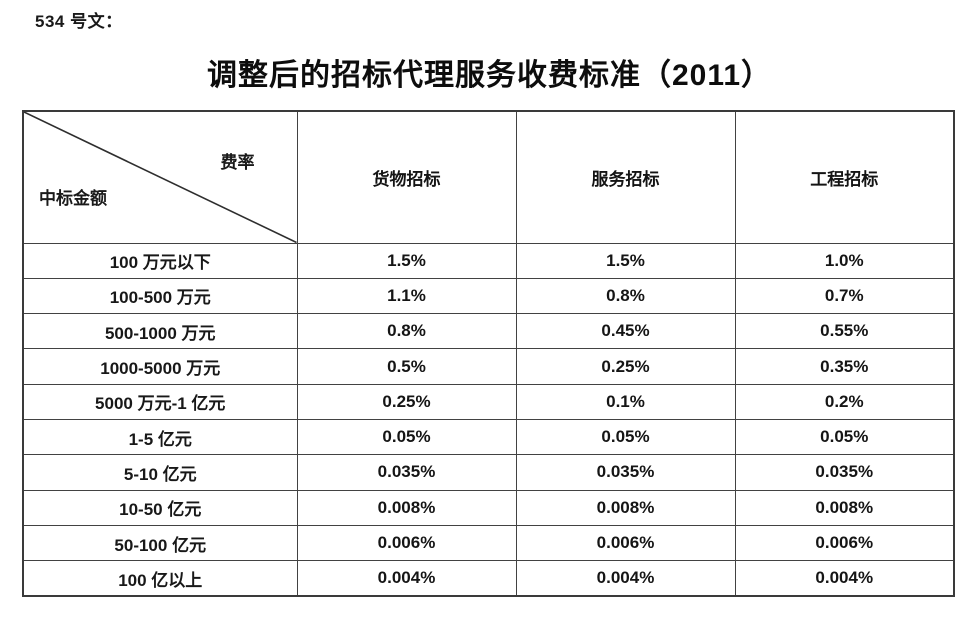  What do you see at coordinates (625, 331) in the screenshot?
I see `rate-value-cell: 0.45%` at bounding box center [625, 331].